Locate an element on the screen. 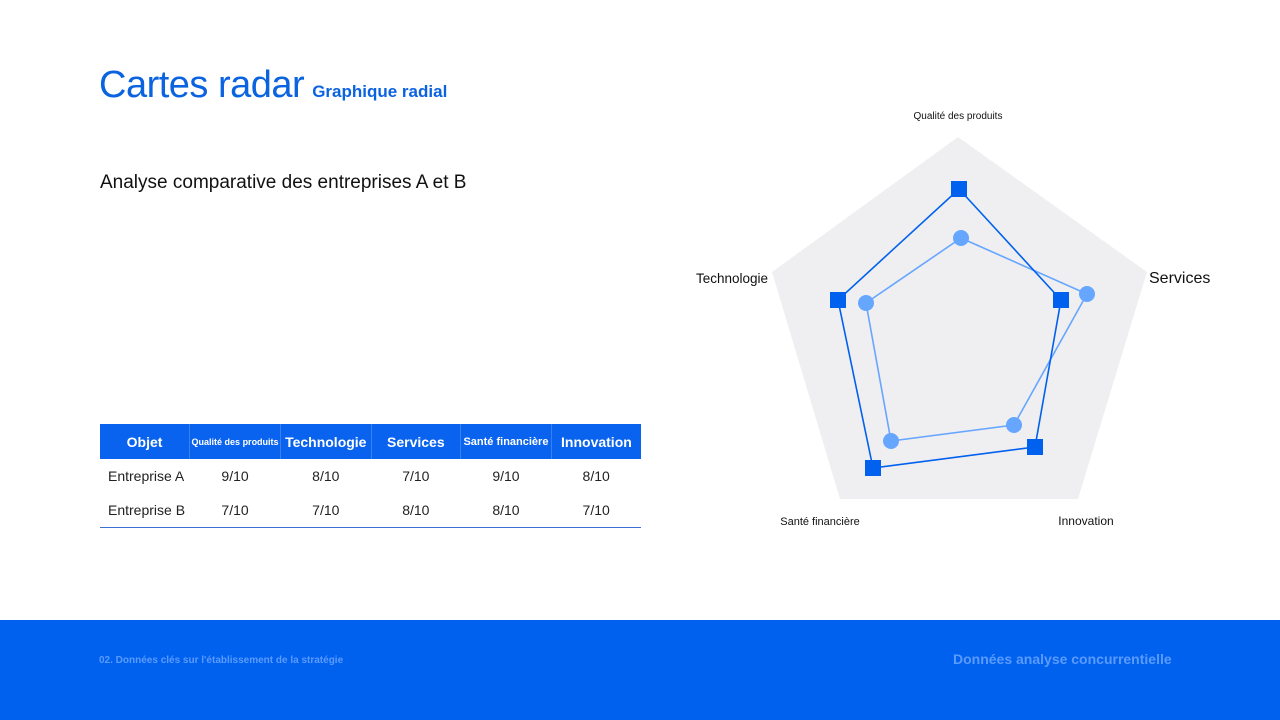 The image size is (1280, 720). row-name: Entreprise A is located at coordinates (146, 476).